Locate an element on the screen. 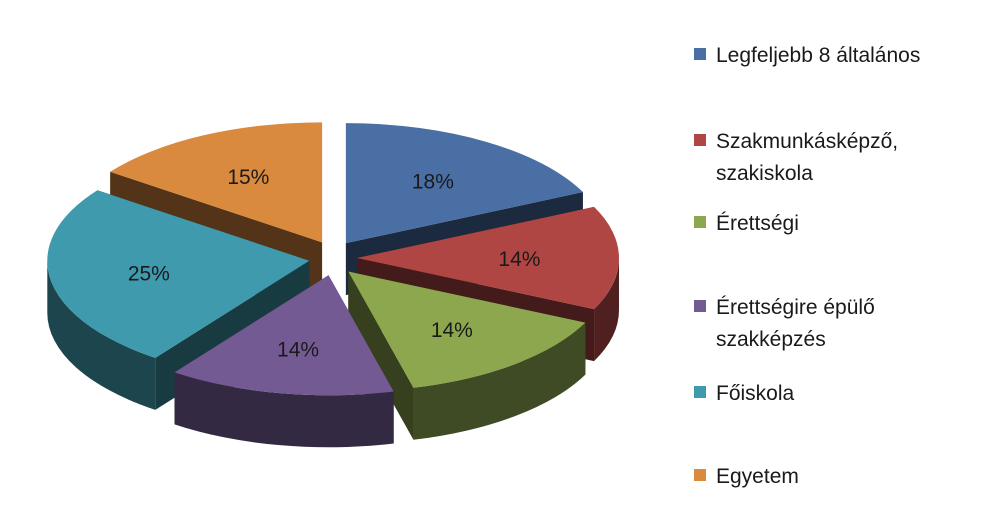 The width and height of the screenshot is (984, 518). legend-item-1: Szakmunkásképző, szakiskola is located at coordinates (835, 158).